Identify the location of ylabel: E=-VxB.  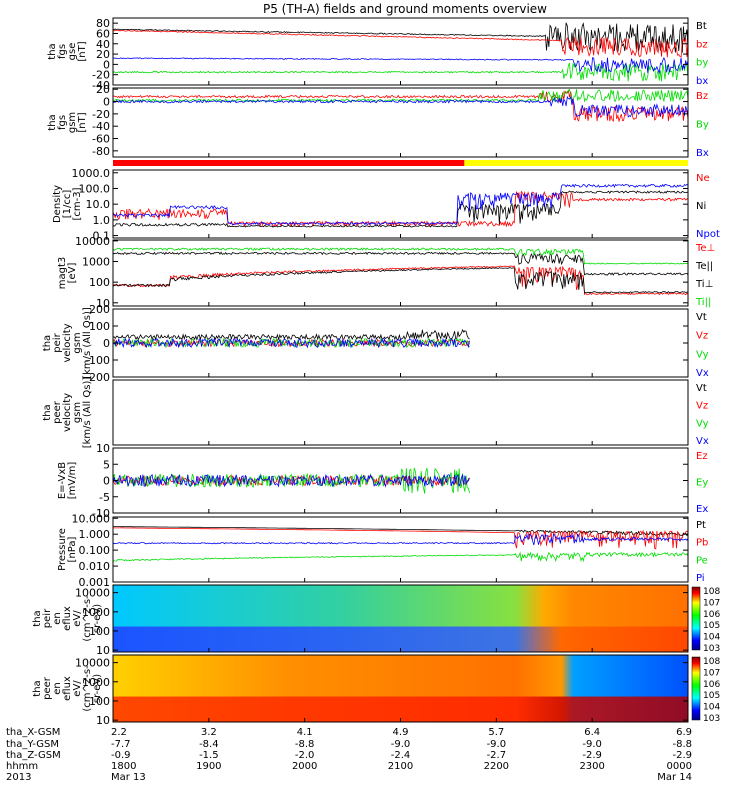
(62, 480).